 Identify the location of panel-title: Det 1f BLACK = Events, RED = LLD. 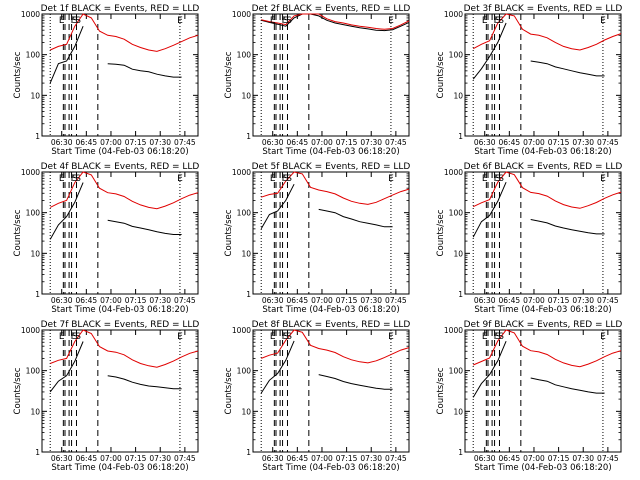
(120, 9).